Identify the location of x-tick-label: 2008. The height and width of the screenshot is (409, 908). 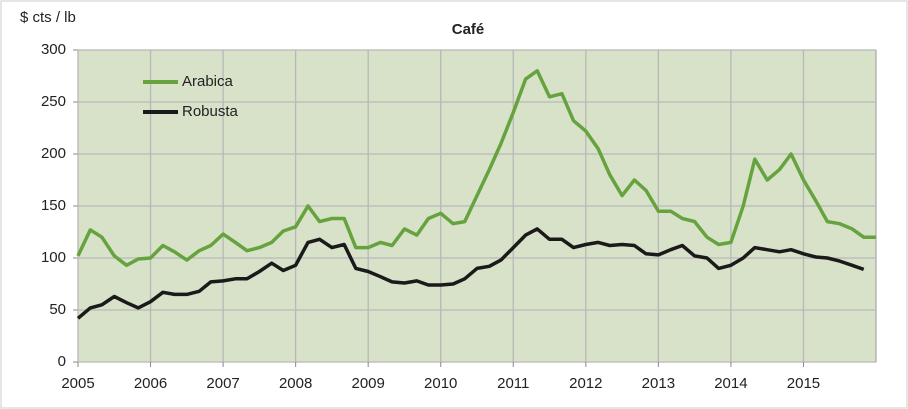
(295, 383).